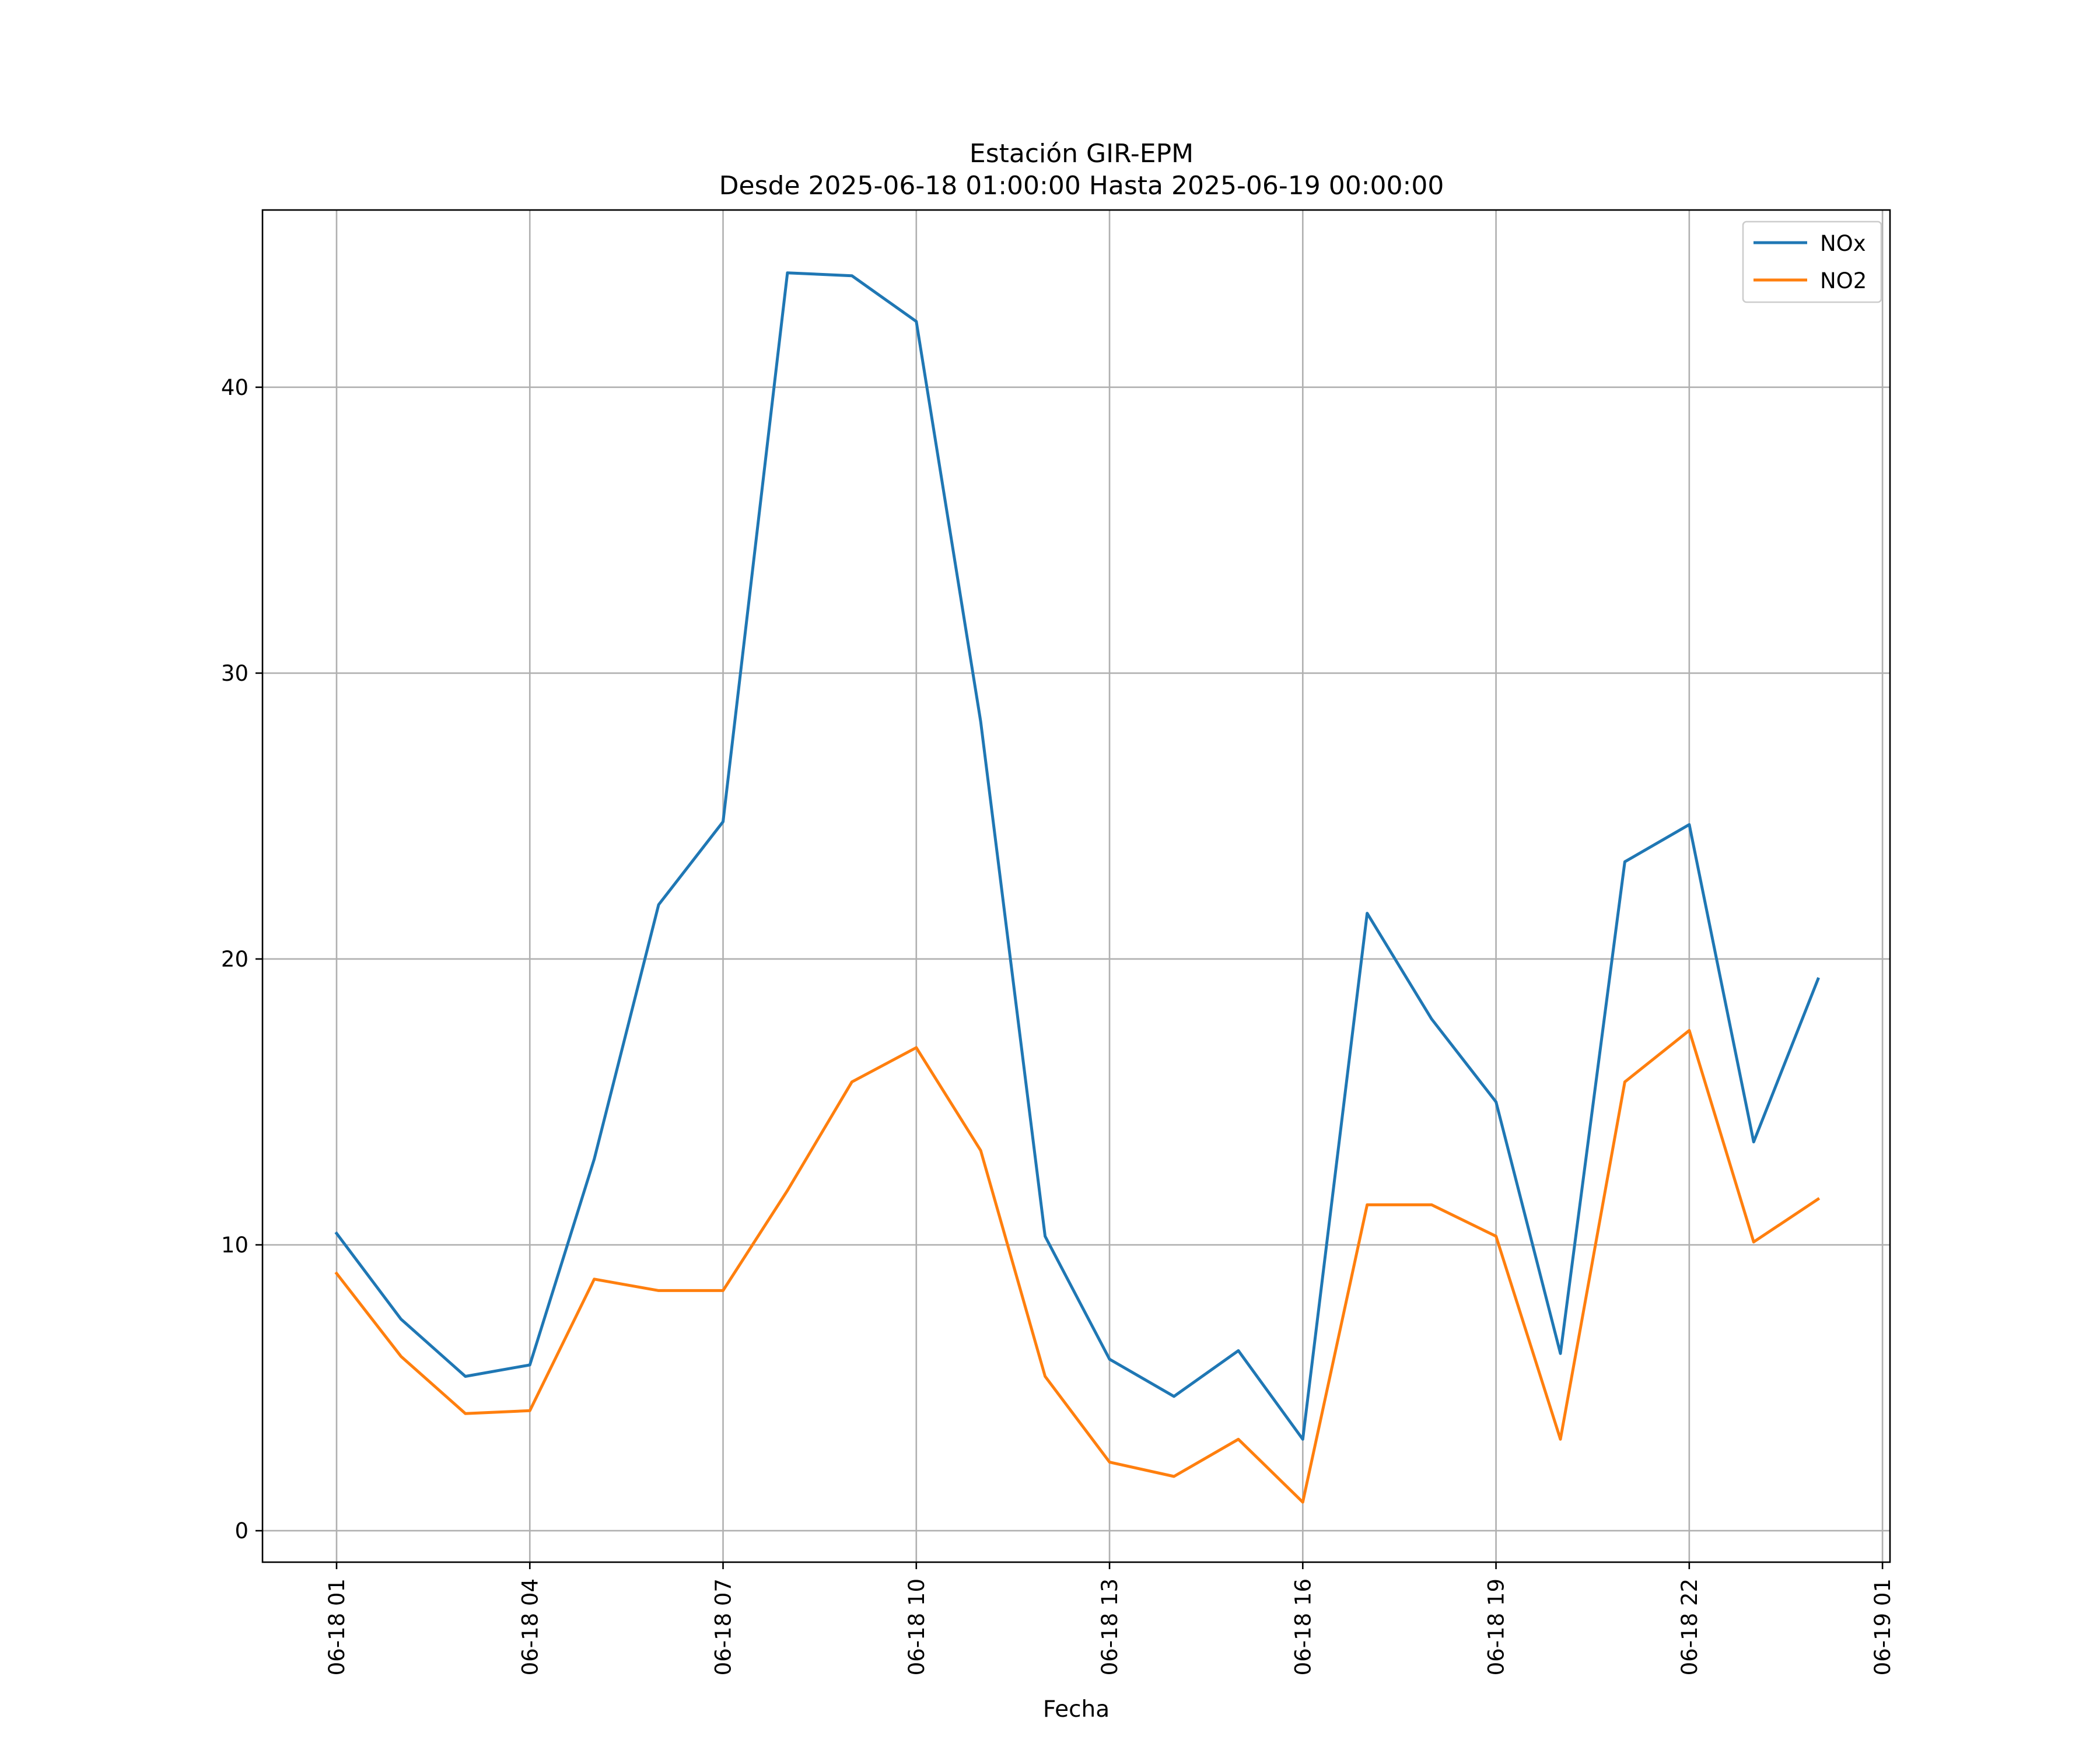 This screenshot has width=2100, height=1750. What do you see at coordinates (235, 1245) in the screenshot?
I see `y-tick-label: 10` at bounding box center [235, 1245].